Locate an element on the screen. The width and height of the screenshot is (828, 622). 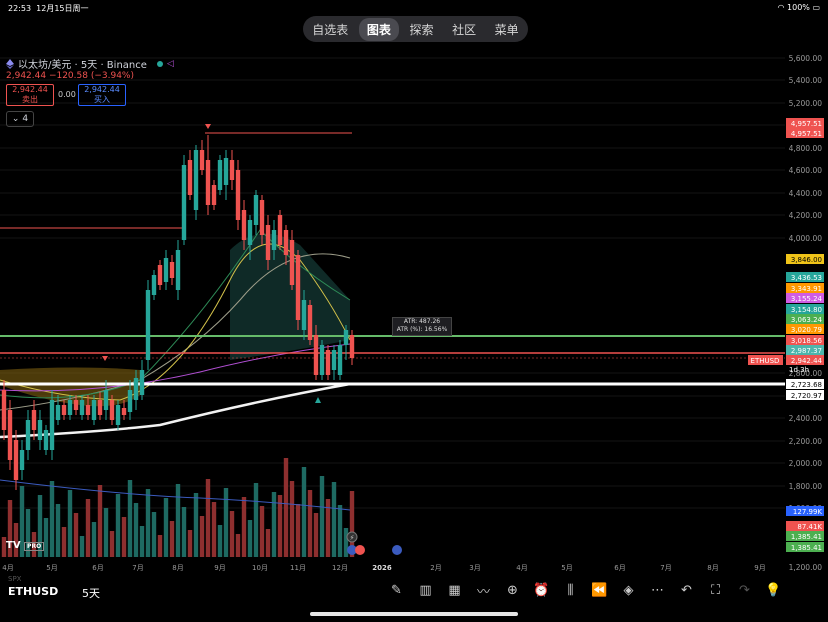
tab-explore: 探索 is located at coordinates (421, 29).